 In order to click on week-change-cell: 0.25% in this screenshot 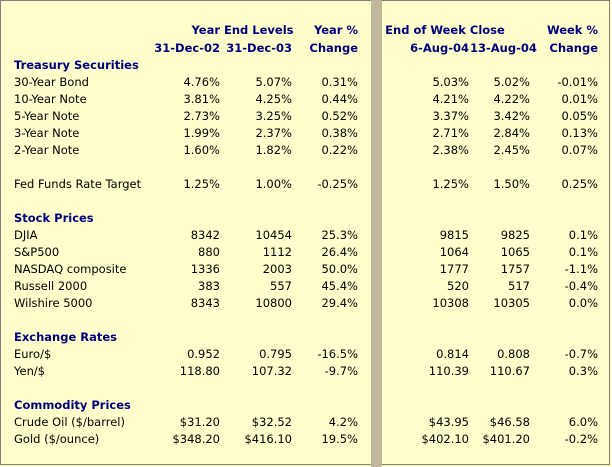, I will do `click(579, 184)`.